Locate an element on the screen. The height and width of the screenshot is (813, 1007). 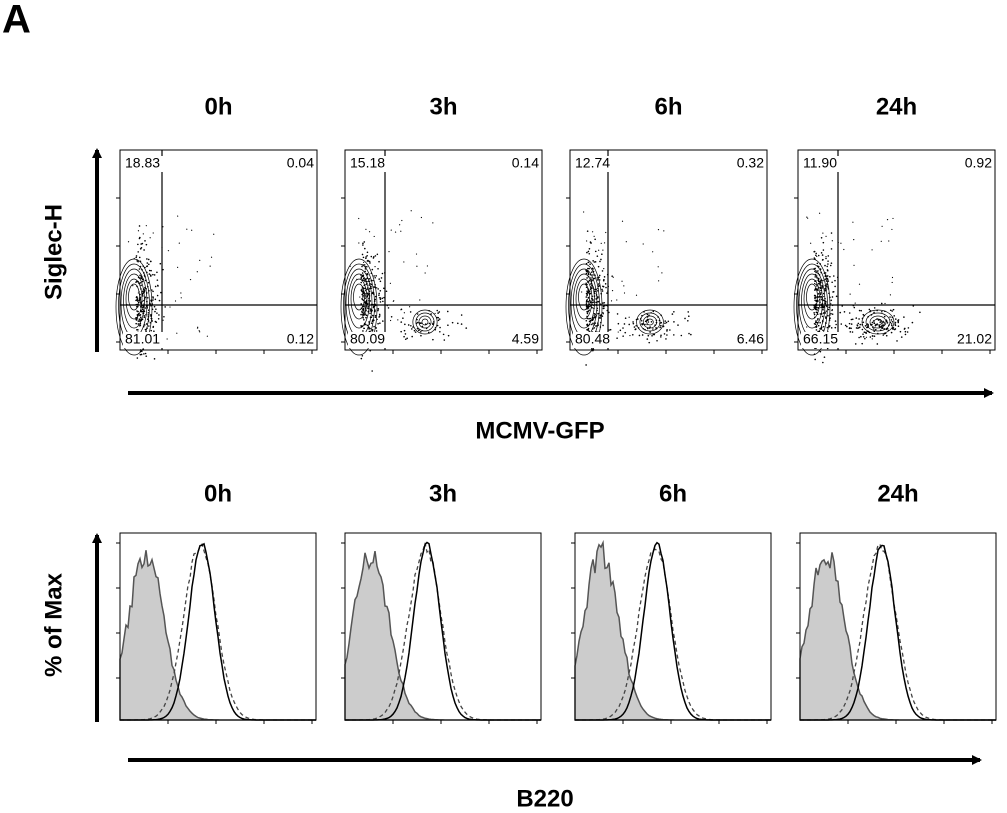
quadrant-percent: 0.32 is located at coordinates (750, 163).